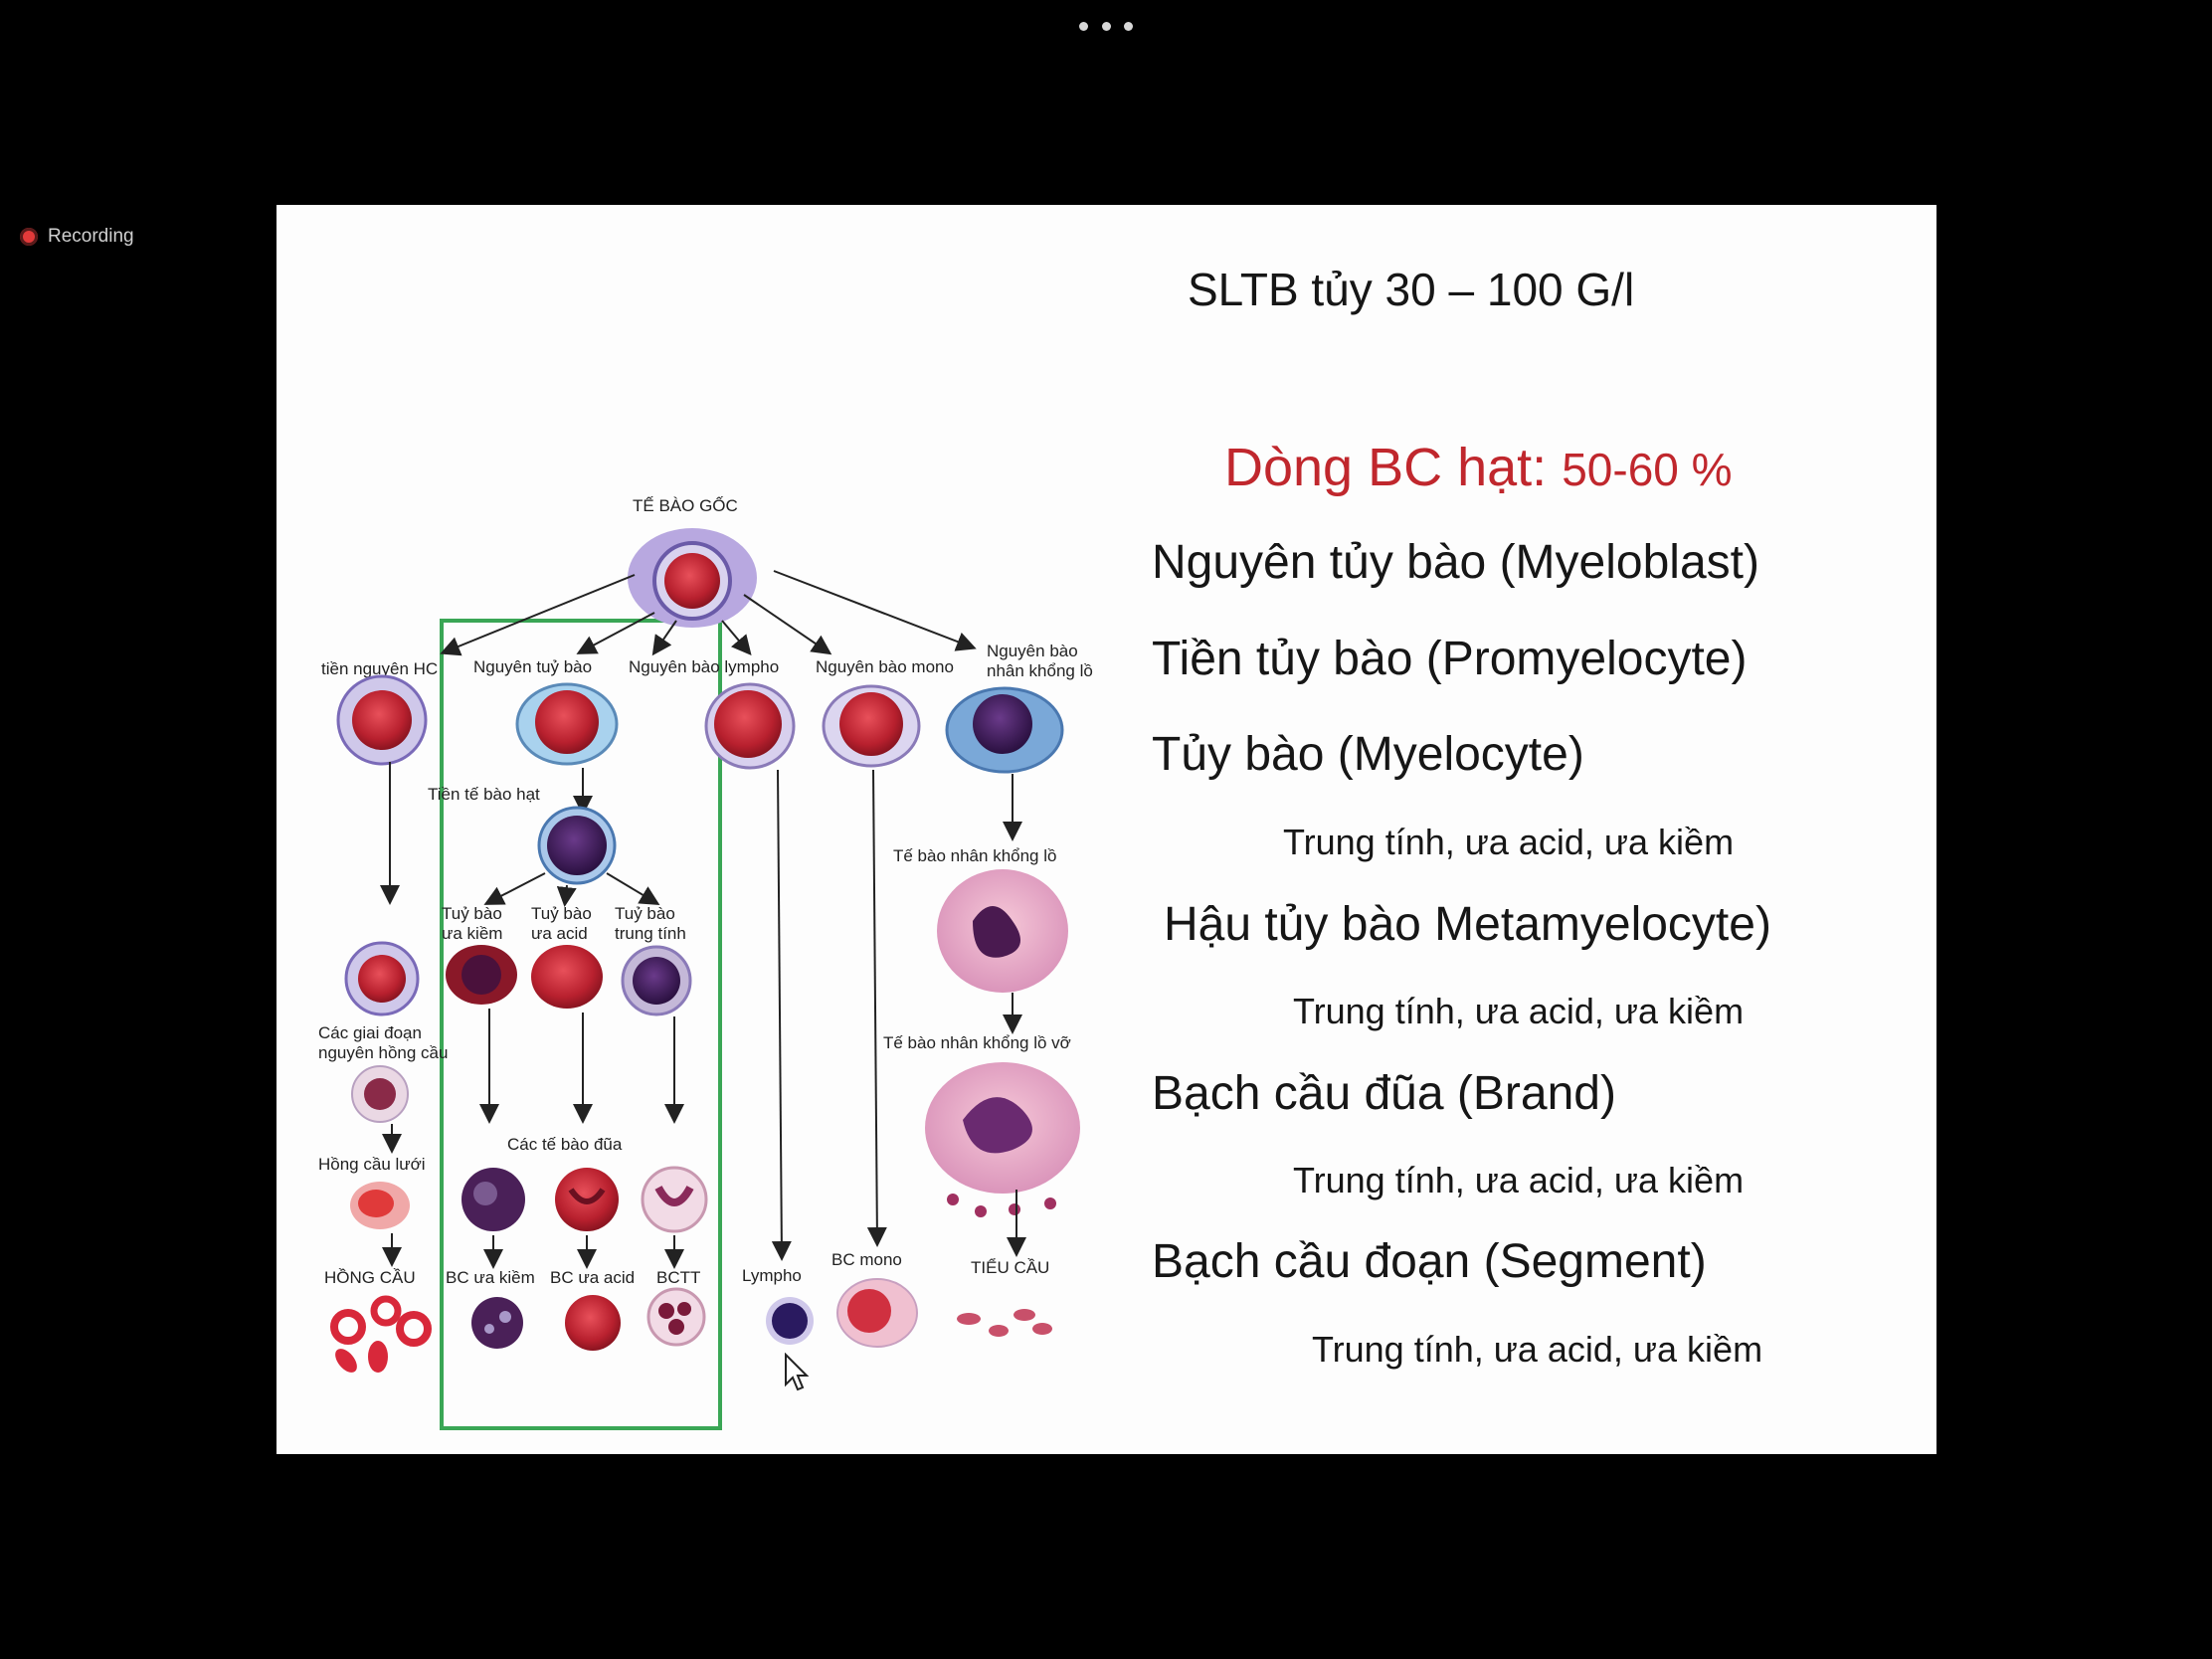 This screenshot has width=2212, height=1659. I want to click on label-tuy-bao-trung-tinh-1: Tuỷ bào, so click(645, 913).